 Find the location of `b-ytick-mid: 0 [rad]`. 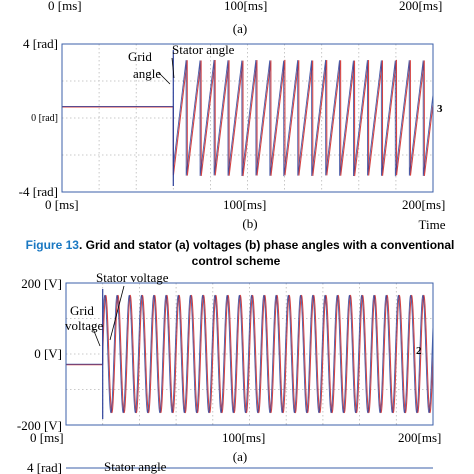

b-ytick-mid: 0 [rad] is located at coordinates (44, 118).